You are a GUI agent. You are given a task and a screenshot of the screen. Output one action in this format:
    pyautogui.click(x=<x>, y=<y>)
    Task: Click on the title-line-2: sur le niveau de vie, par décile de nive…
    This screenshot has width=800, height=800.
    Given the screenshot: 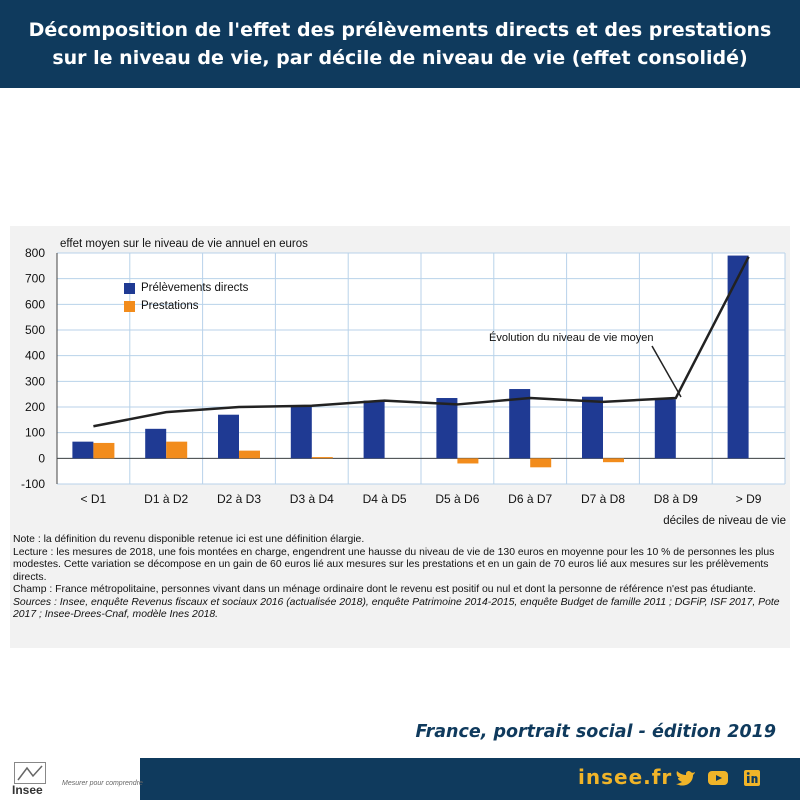 What is the action you would take?
    pyautogui.click(x=400, y=58)
    